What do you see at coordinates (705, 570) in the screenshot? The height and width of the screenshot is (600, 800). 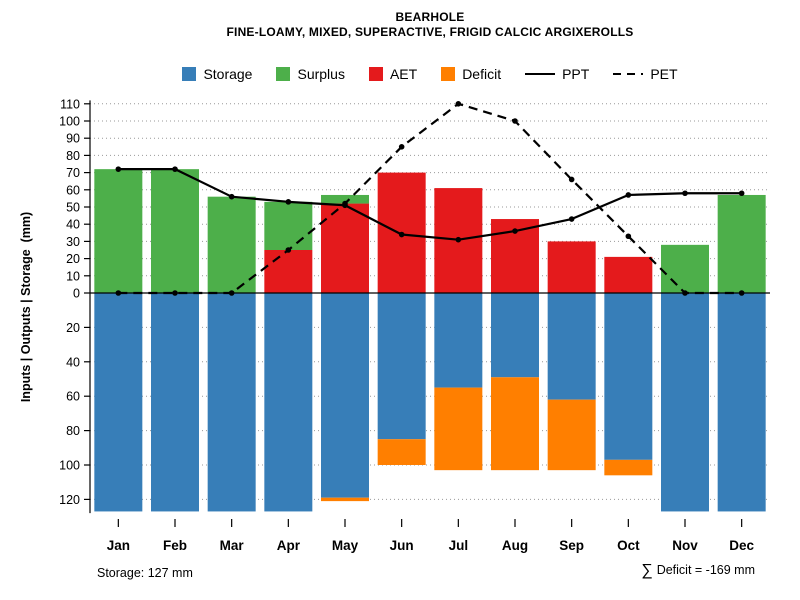 I see `deficit-note-text: Deficit = -169 mm` at bounding box center [705, 570].